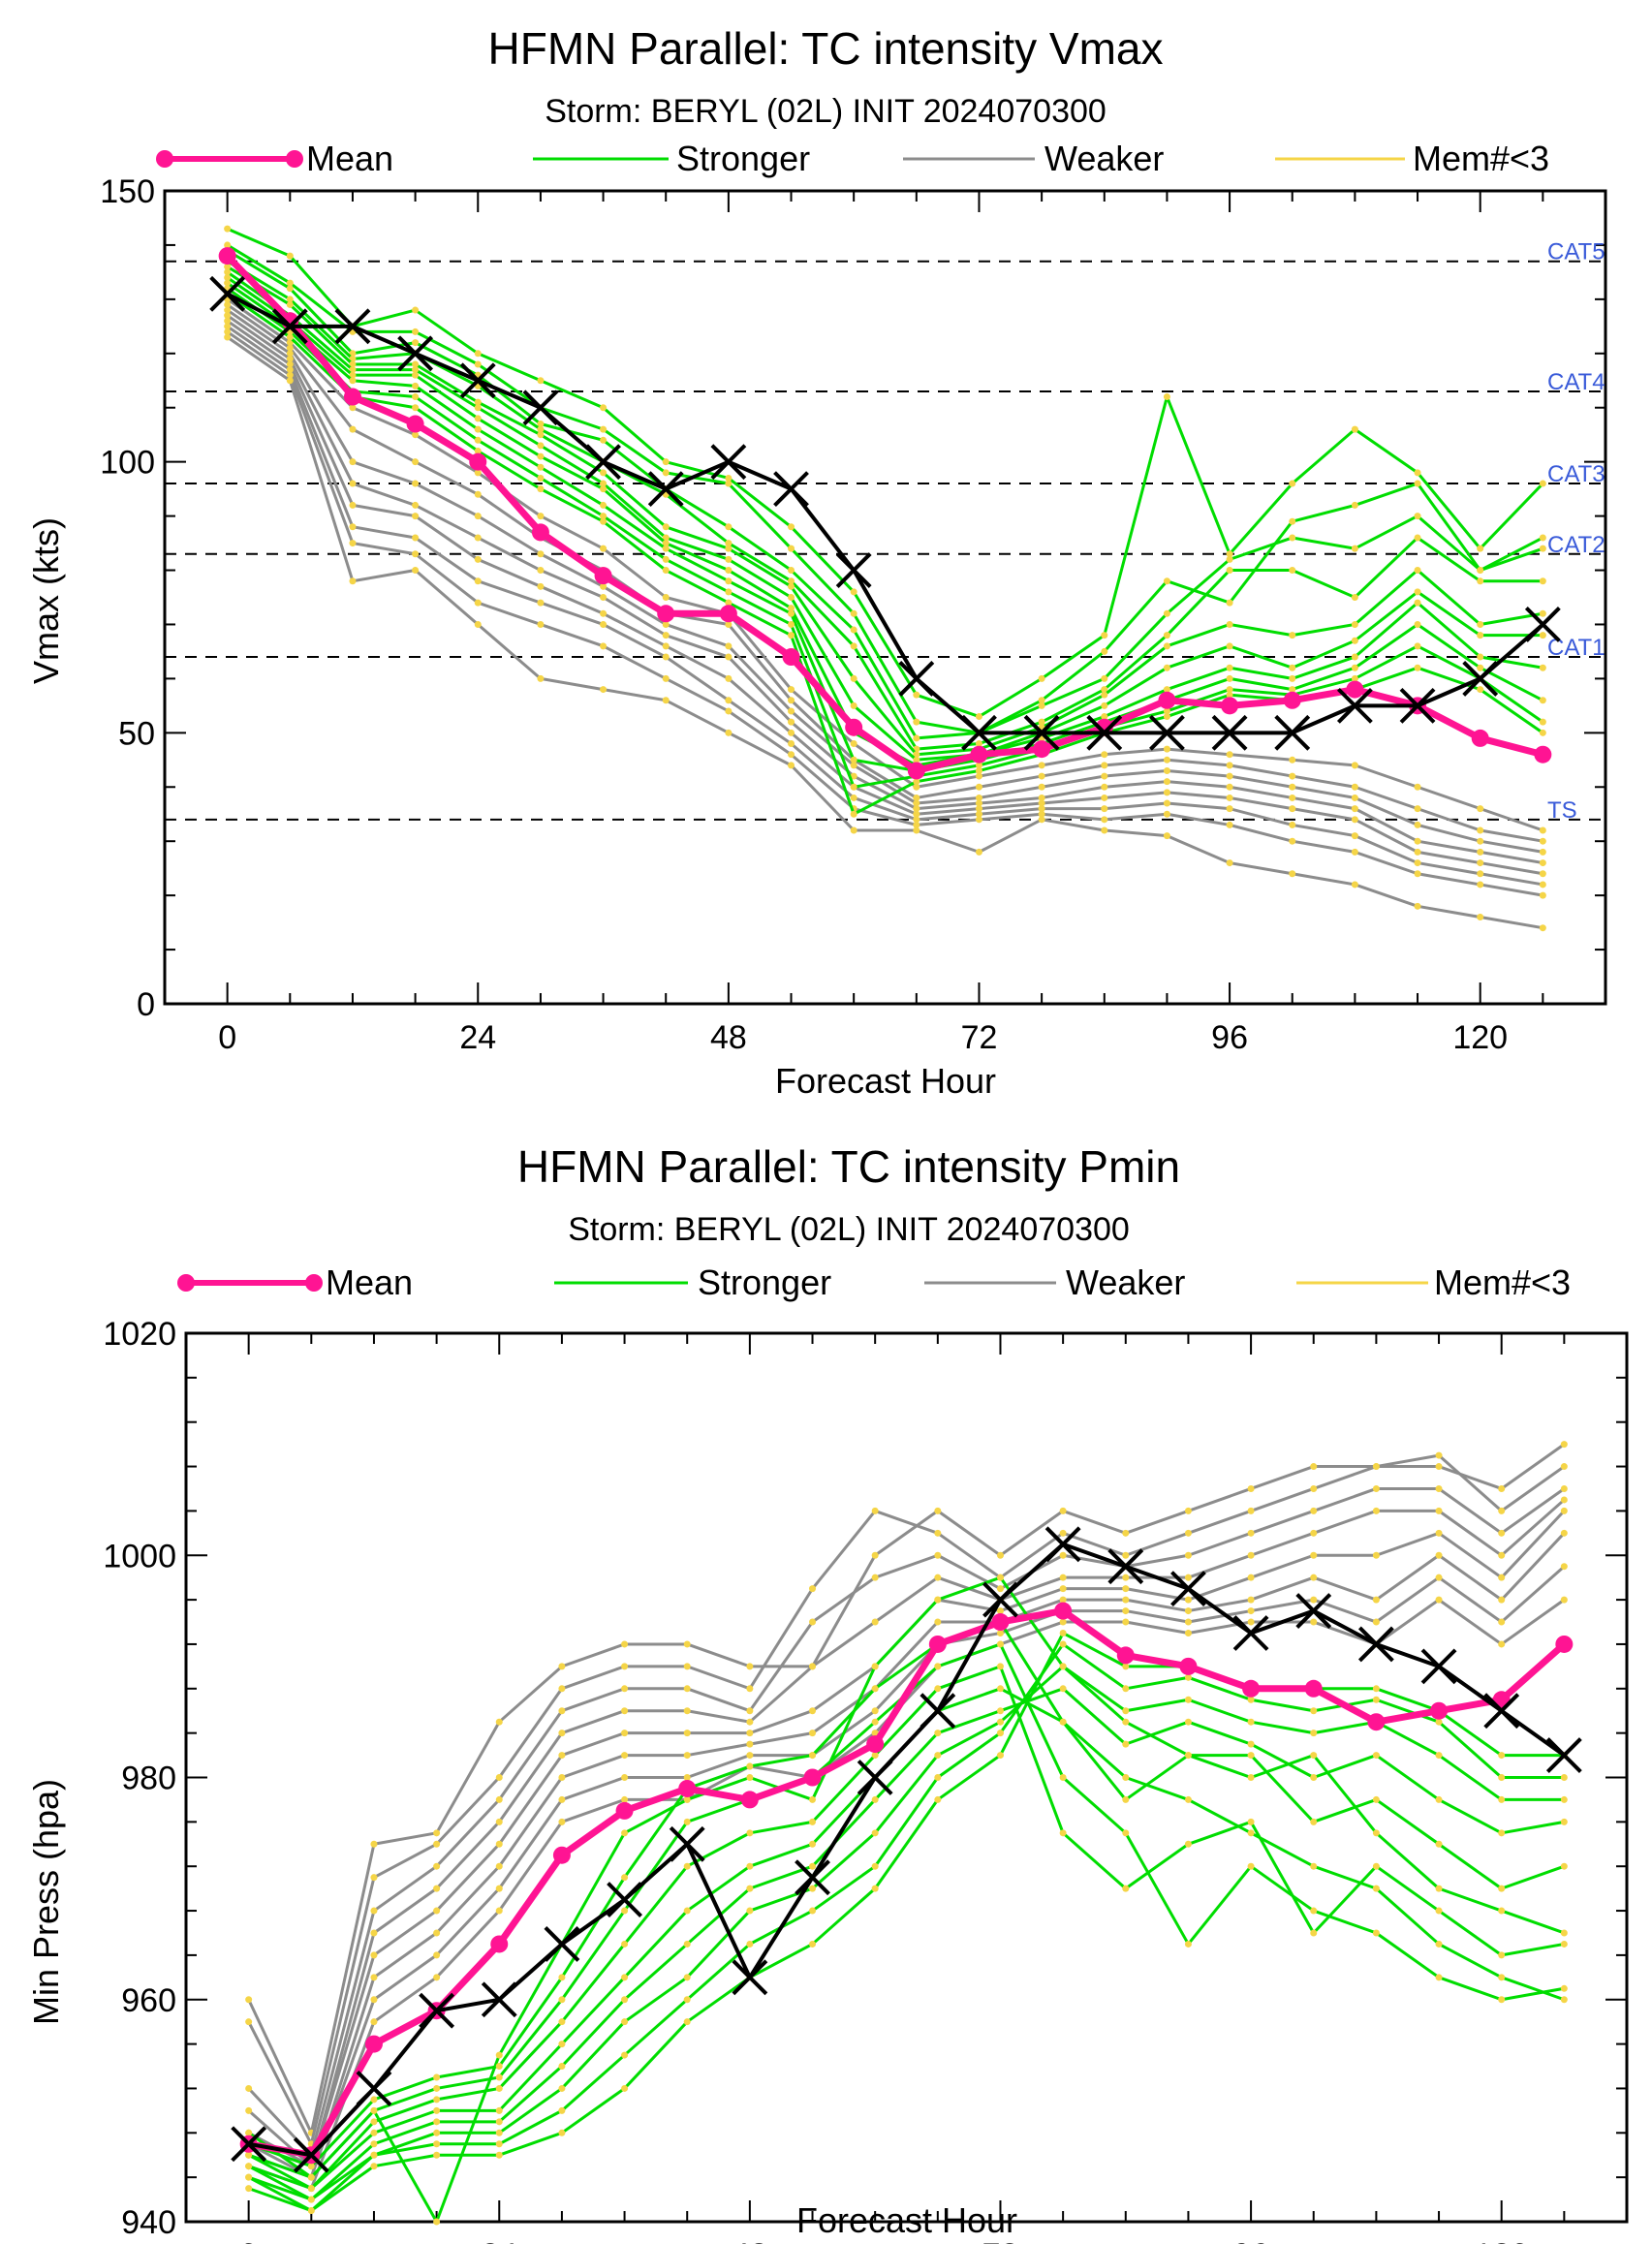 The image size is (1652, 2244). What do you see at coordinates (46, 1902) in the screenshot?
I see `y-axis-title: Min Press (hpa)` at bounding box center [46, 1902].